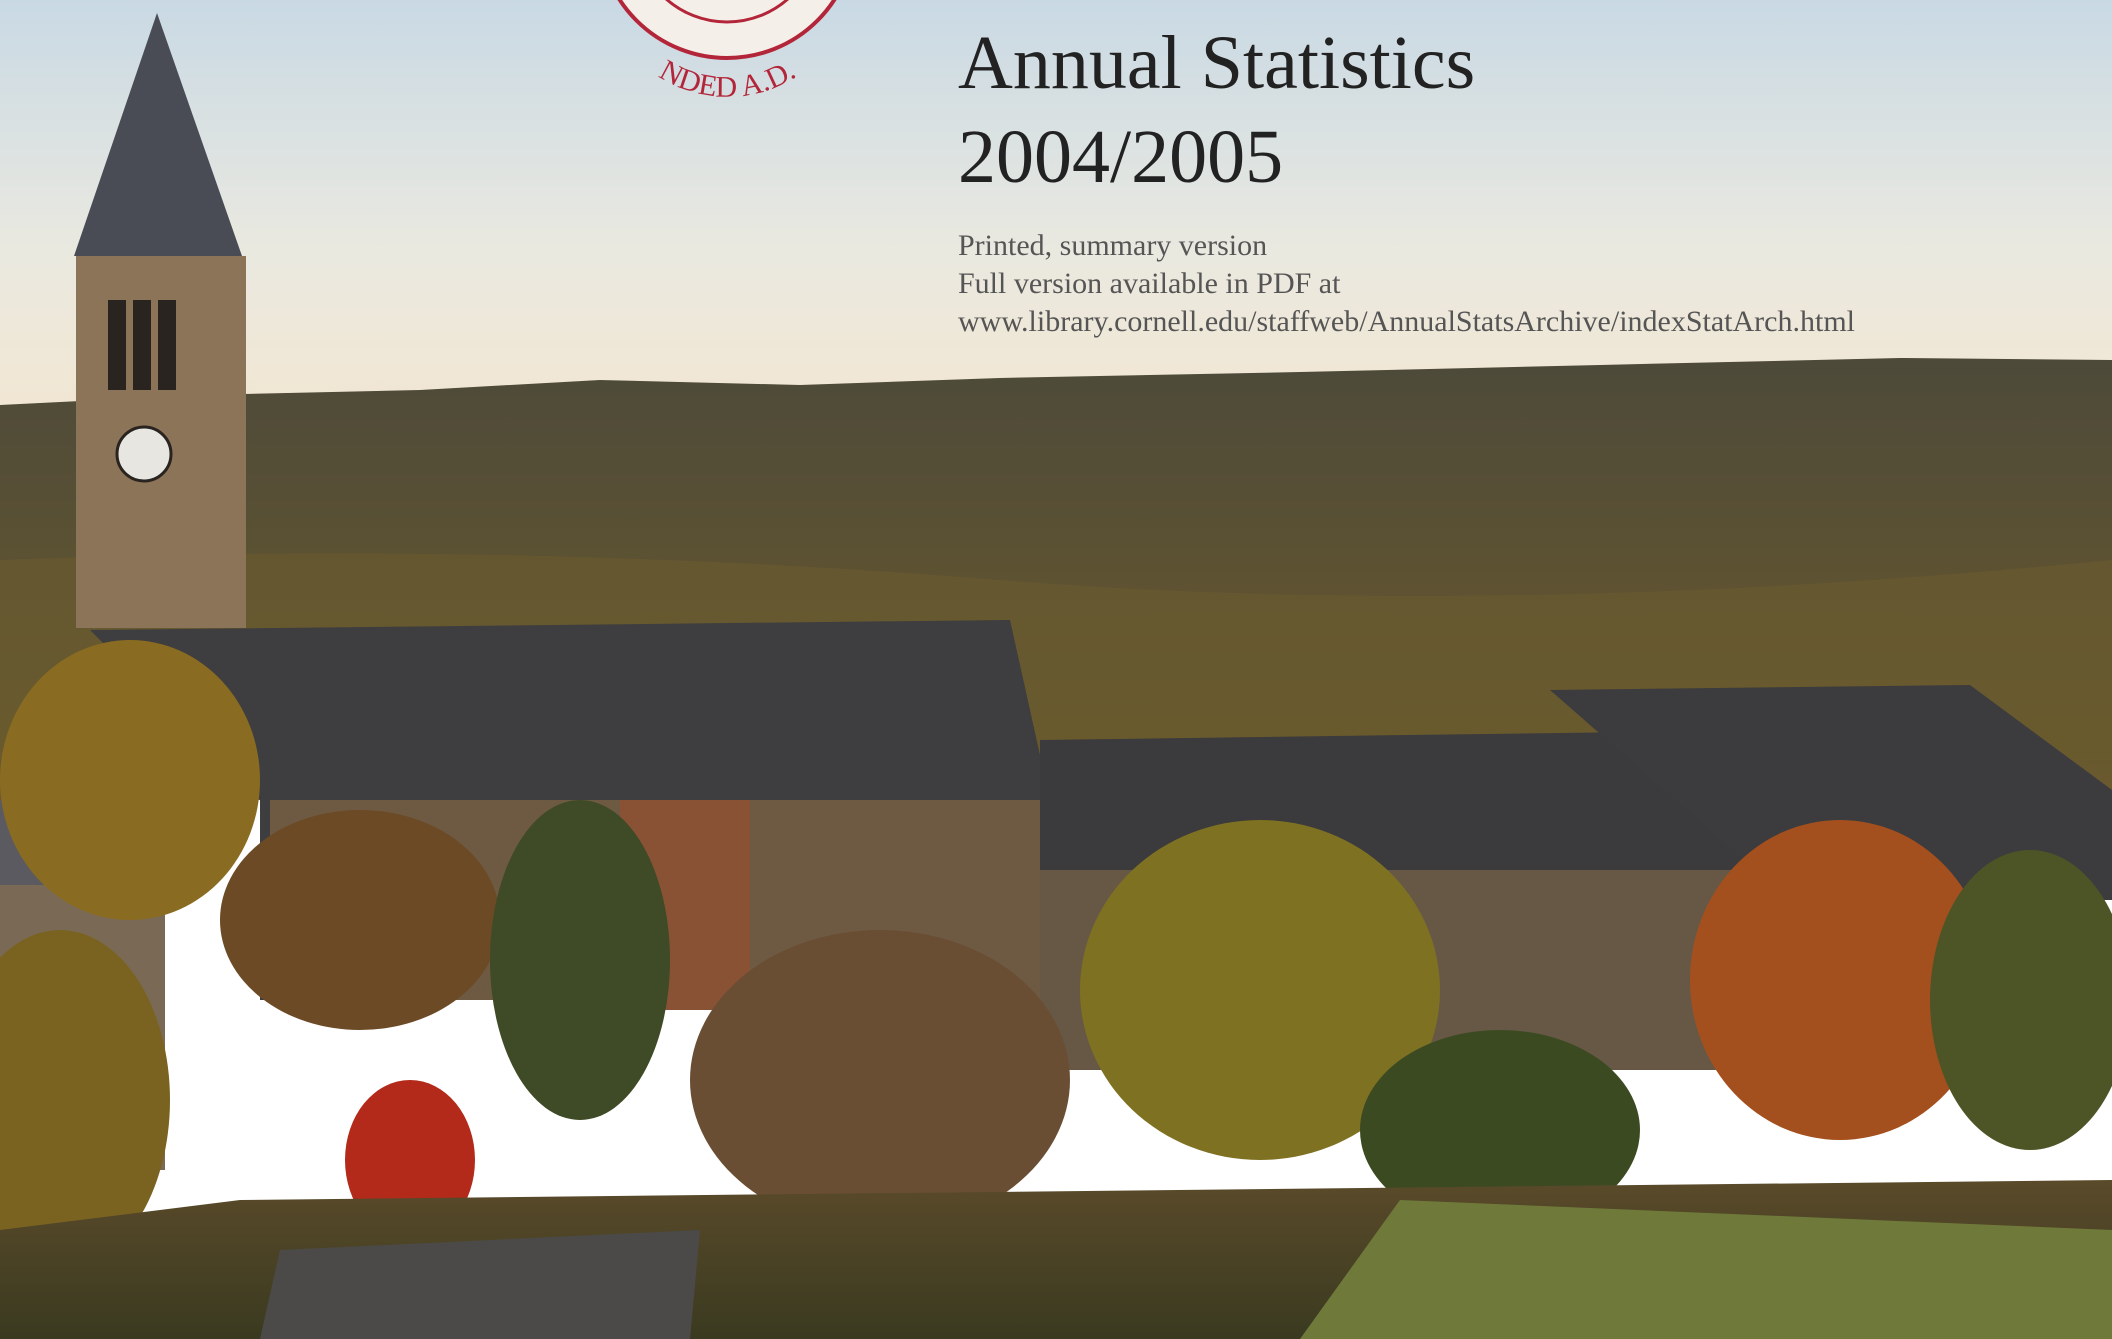 This screenshot has height=1339, width=2112. I want to click on note: Printed, summary version, so click(1112, 245).